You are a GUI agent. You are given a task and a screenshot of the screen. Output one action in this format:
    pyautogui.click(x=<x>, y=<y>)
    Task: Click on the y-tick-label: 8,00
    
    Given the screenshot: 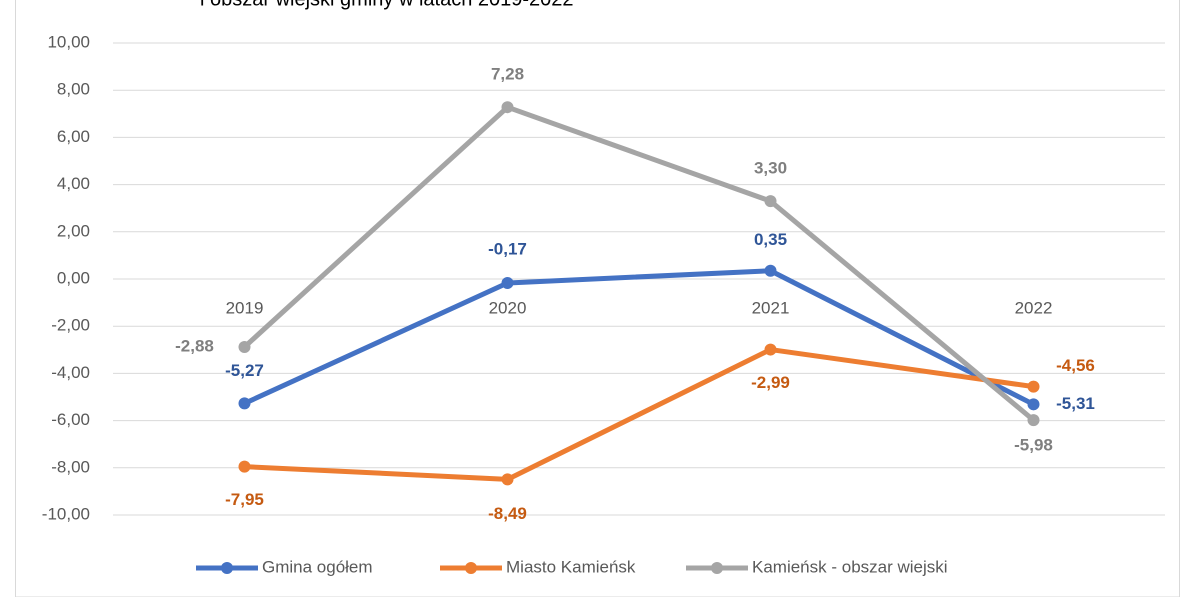 What is the action you would take?
    pyautogui.click(x=73, y=89)
    